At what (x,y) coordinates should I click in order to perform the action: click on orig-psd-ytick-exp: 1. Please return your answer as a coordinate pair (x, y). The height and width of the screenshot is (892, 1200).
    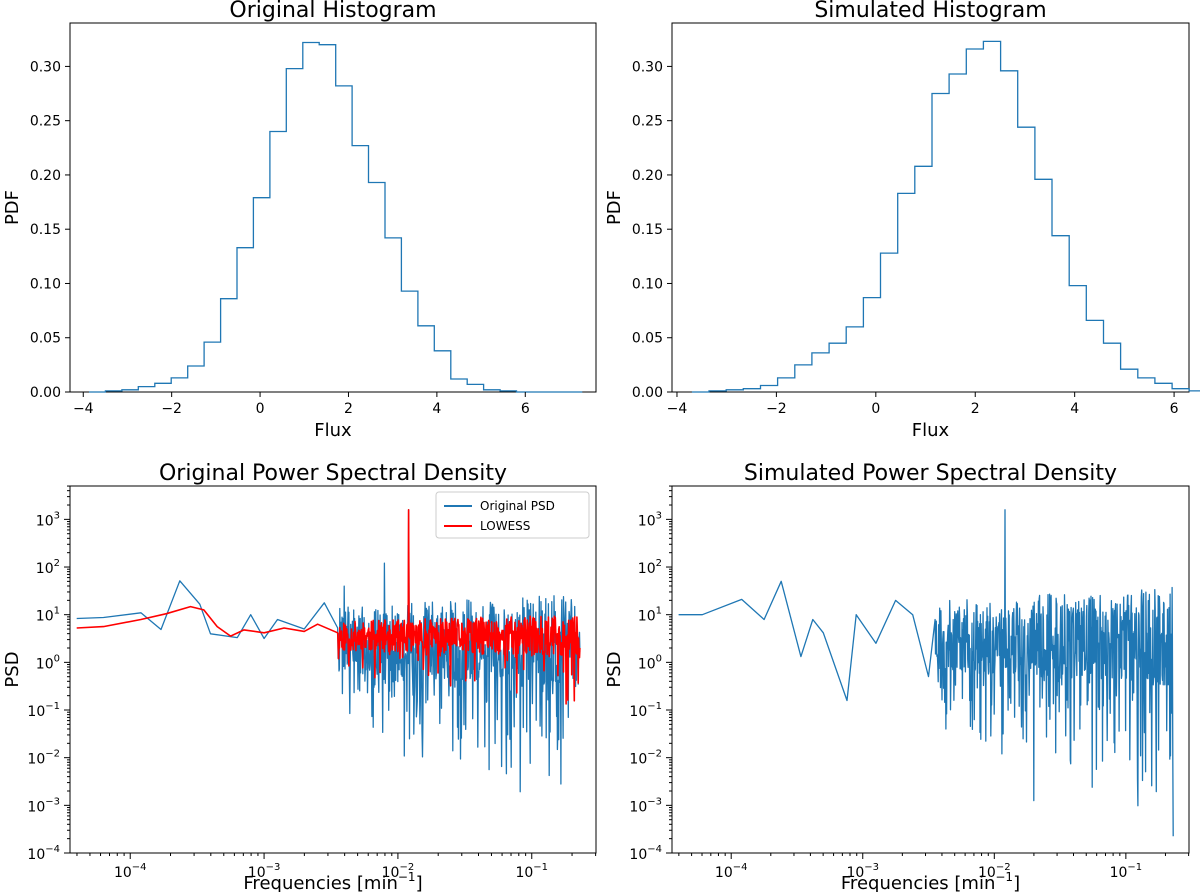
    Looking at the image, I should click on (57, 611).